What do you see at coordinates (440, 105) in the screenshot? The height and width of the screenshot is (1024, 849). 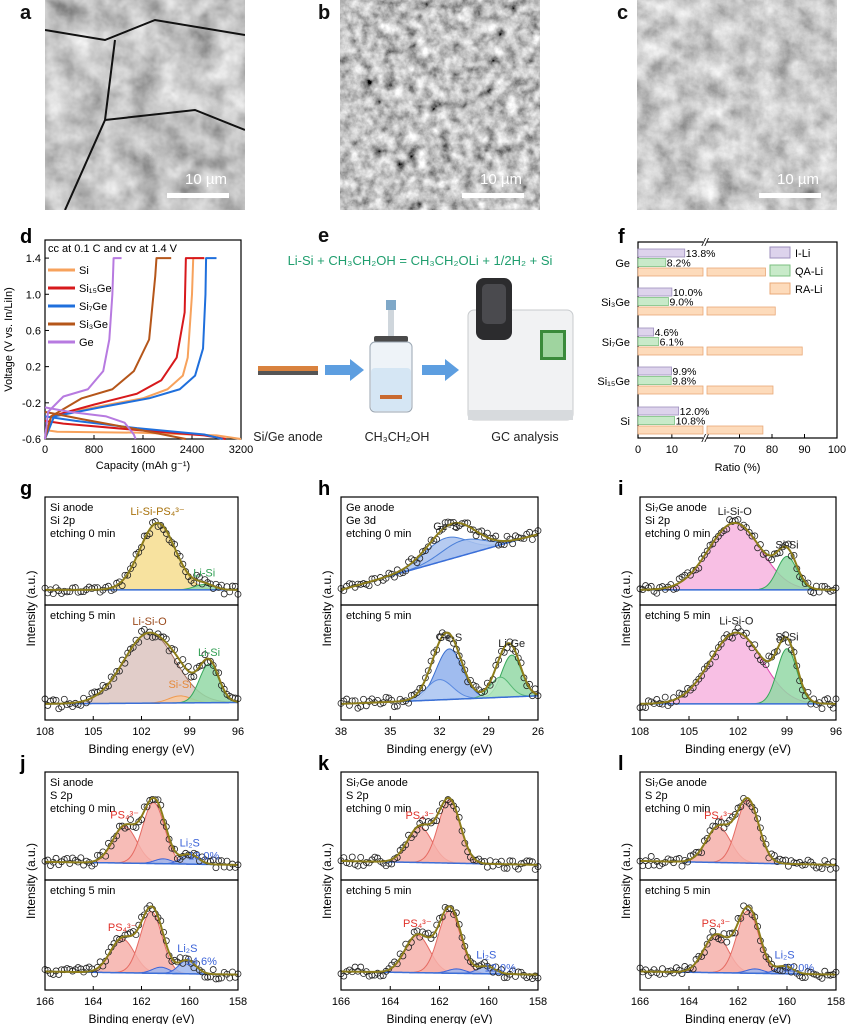 I see `sem-image-b: 10 µm` at bounding box center [440, 105].